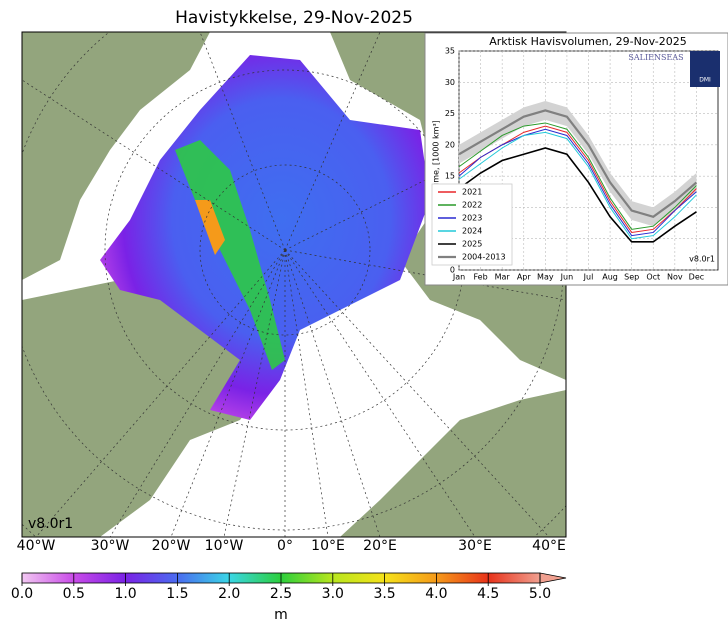  What do you see at coordinates (484, 257) in the screenshot?
I see `legend-label: 2004-2013` at bounding box center [484, 257].